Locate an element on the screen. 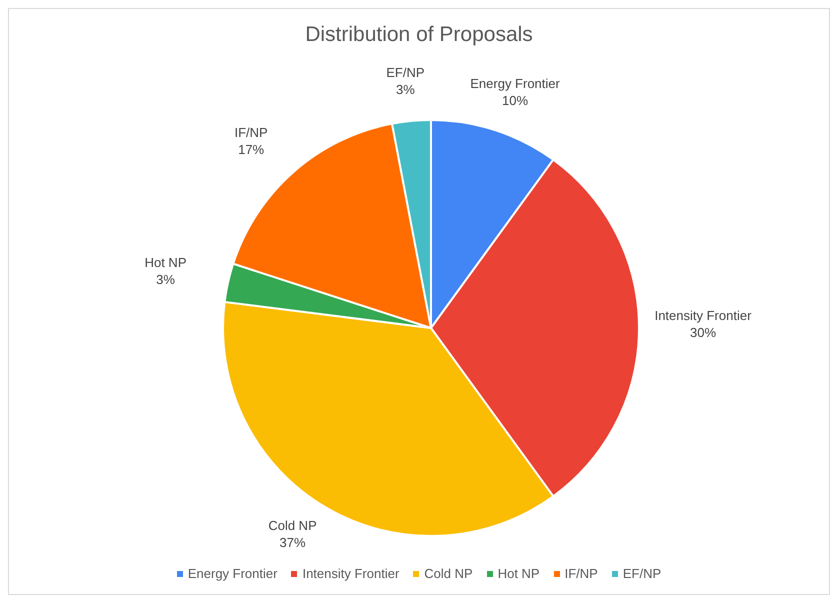  data-label: 30% is located at coordinates (703, 332).